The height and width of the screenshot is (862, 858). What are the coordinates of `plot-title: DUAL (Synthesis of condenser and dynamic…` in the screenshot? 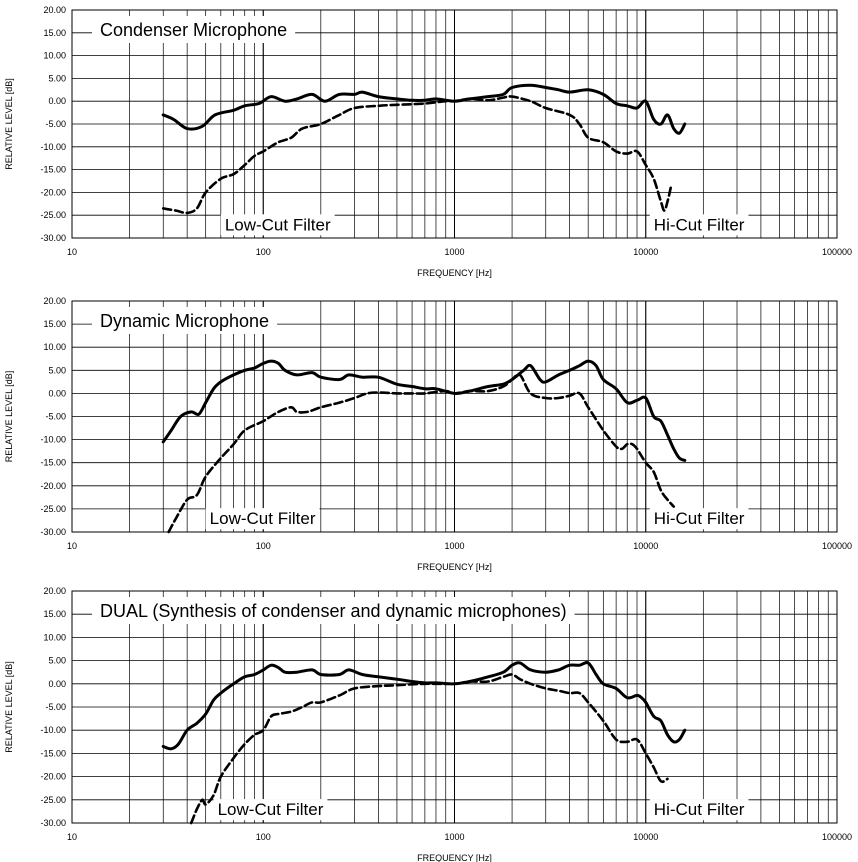 It's located at (333, 611).